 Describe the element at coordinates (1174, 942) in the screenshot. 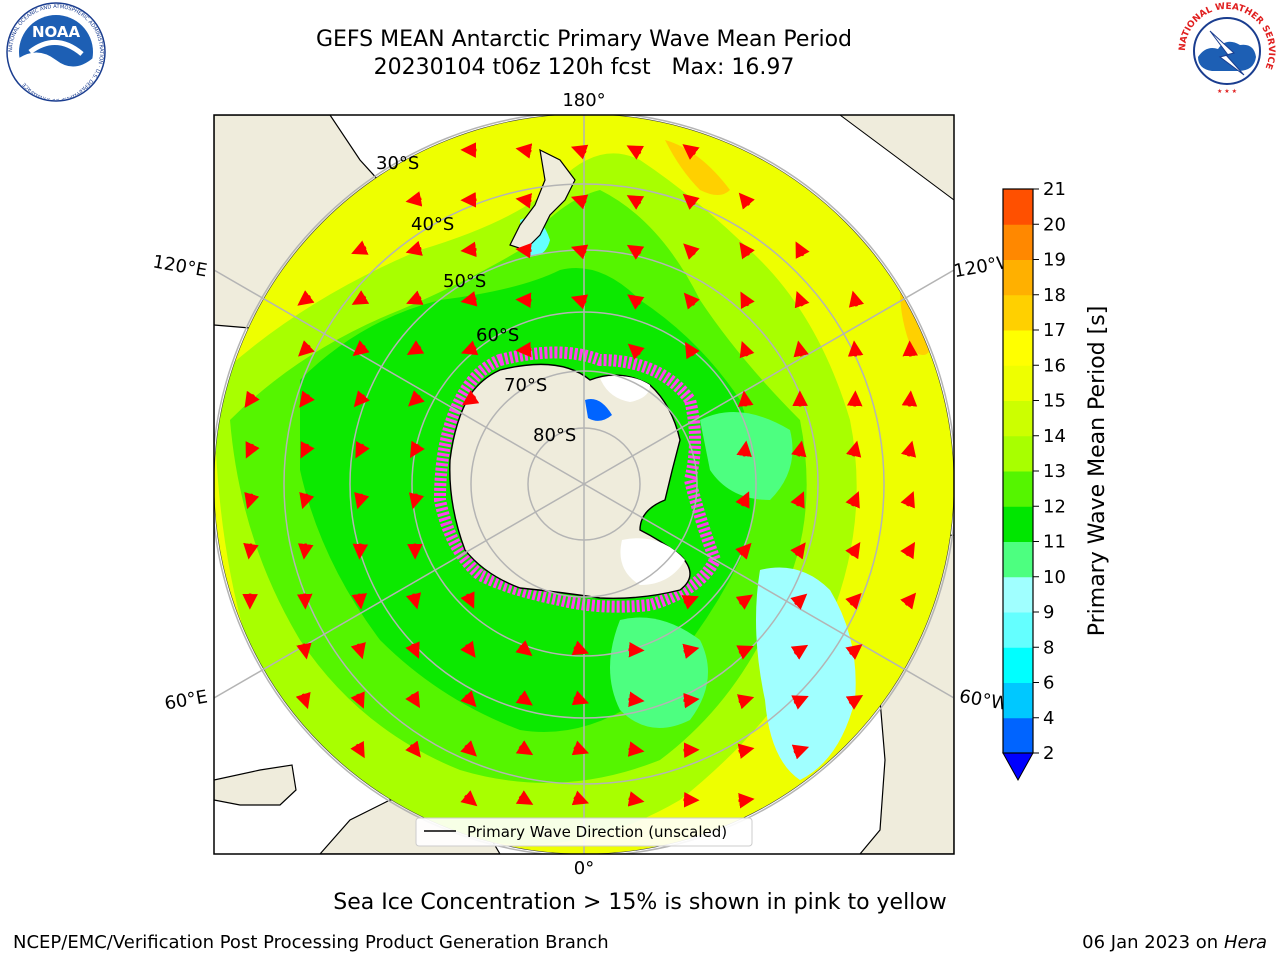

I see `footer-date: 06 Jan 2023 on Hera` at that location.